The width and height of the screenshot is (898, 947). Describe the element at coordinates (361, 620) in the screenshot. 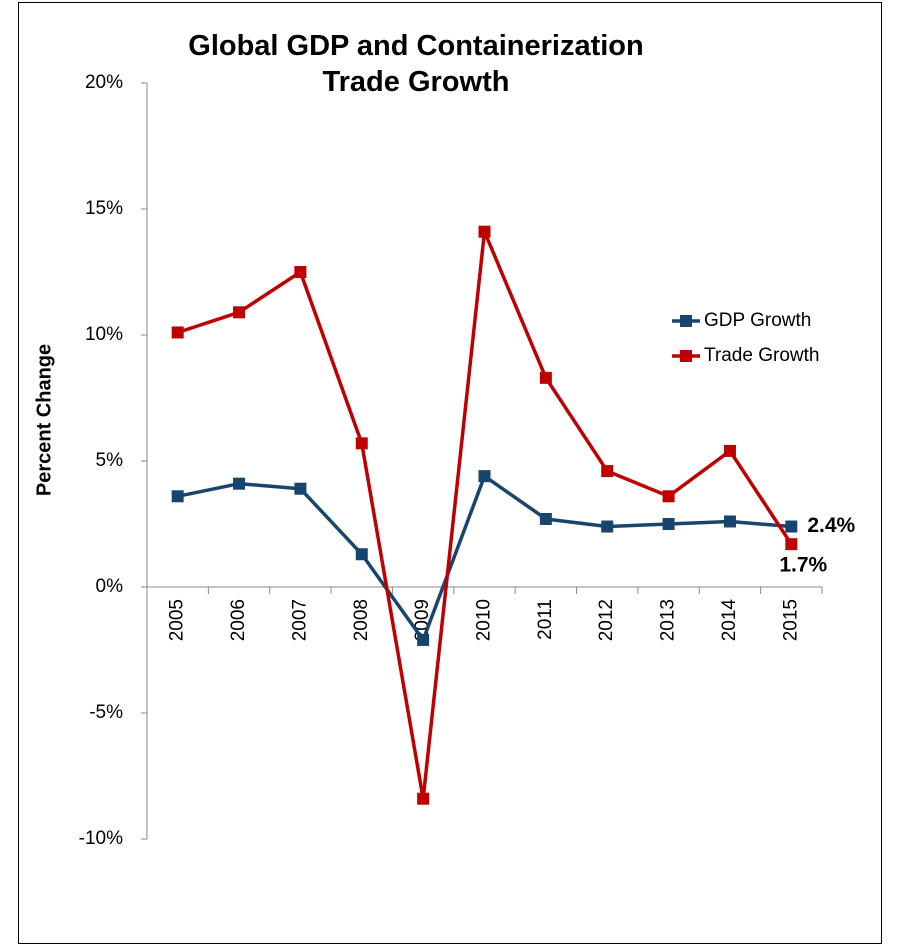

I see `x-tick-label: 2008` at that location.